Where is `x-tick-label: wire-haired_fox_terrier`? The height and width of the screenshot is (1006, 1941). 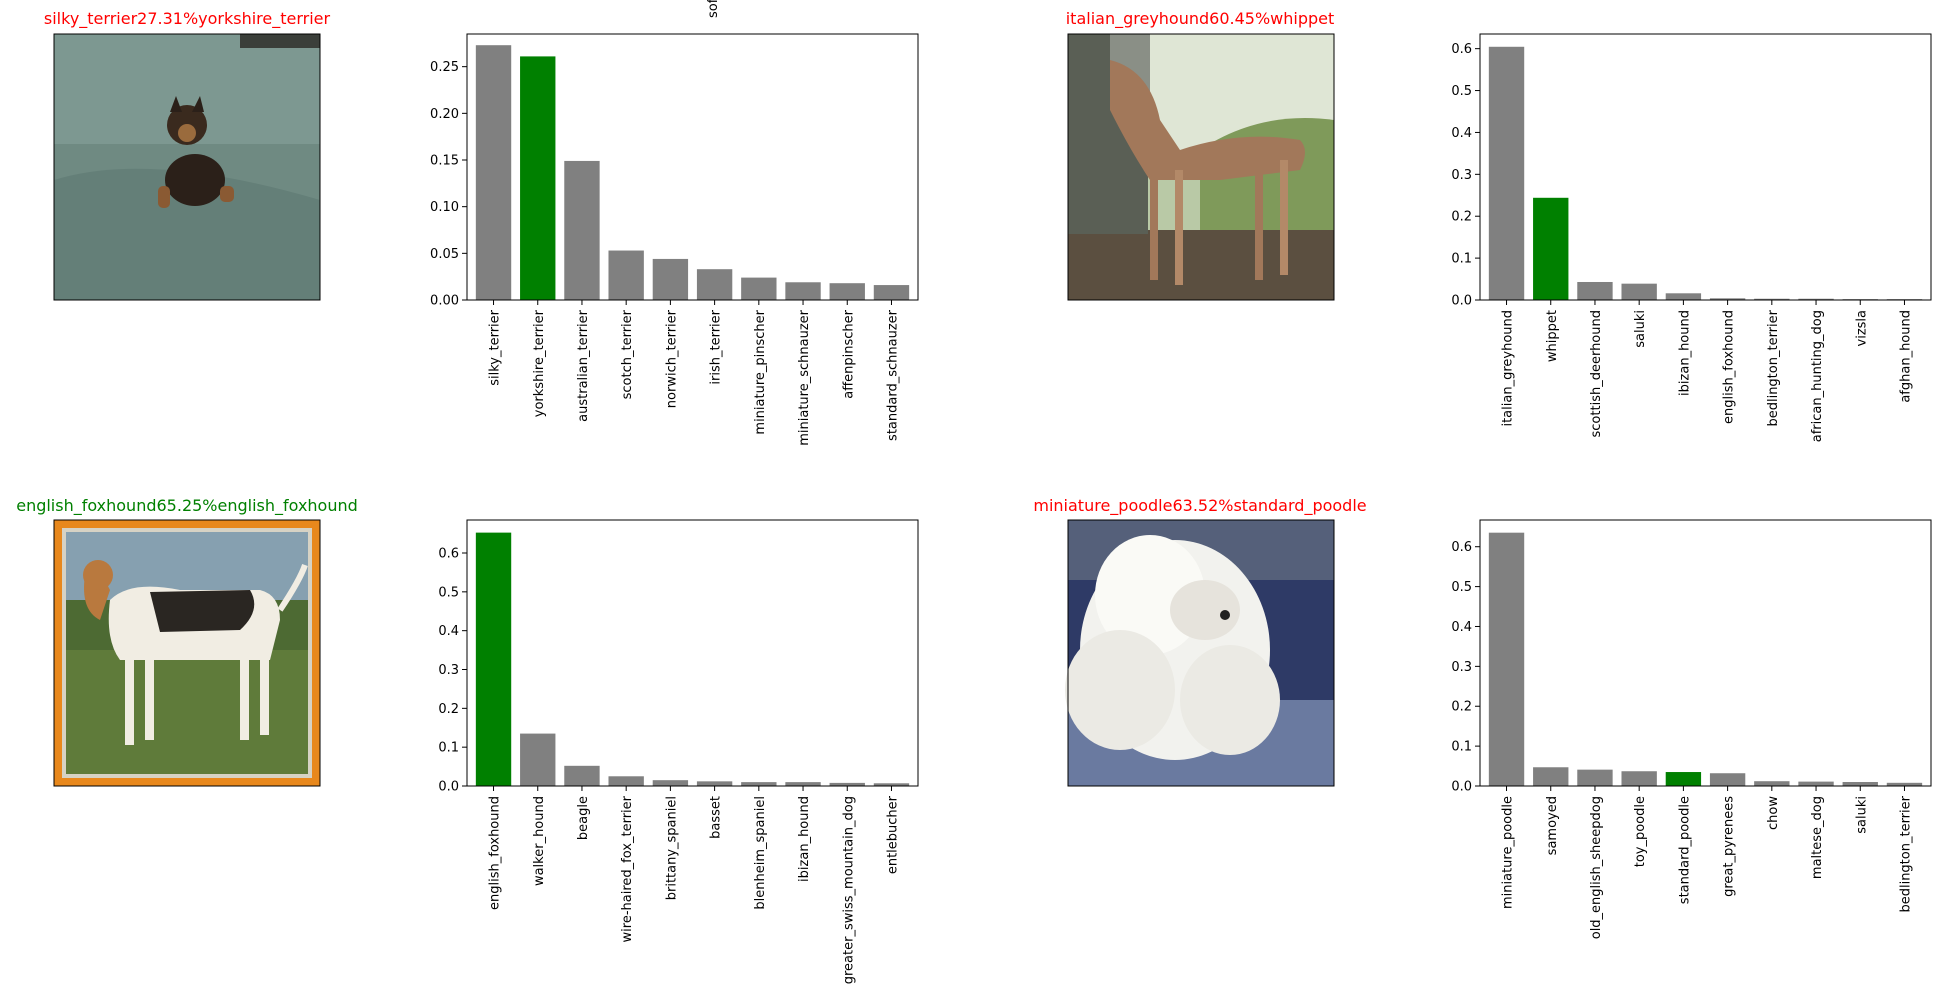 x-tick-label: wire-haired_fox_terrier is located at coordinates (627, 868).